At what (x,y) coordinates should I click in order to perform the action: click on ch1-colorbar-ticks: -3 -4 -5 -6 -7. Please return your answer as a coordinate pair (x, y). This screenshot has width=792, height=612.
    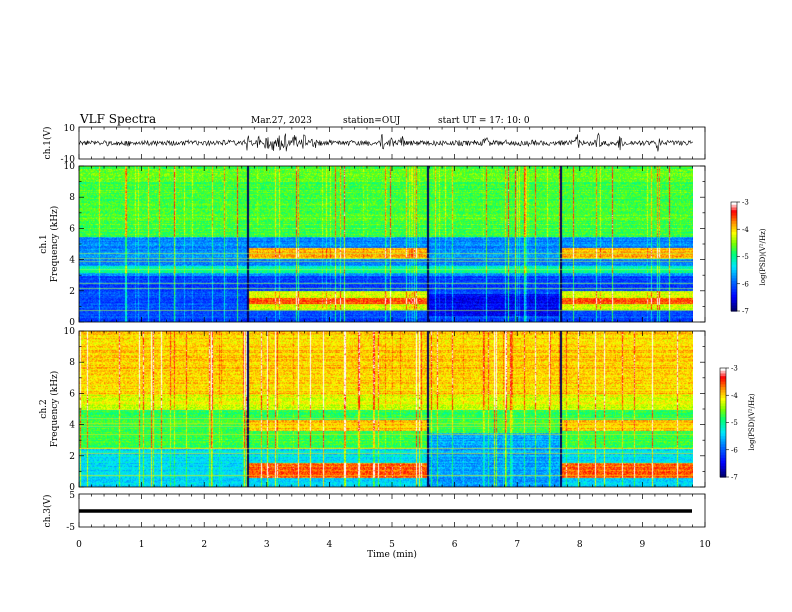
    Looking at the image, I should click on (743, 257).